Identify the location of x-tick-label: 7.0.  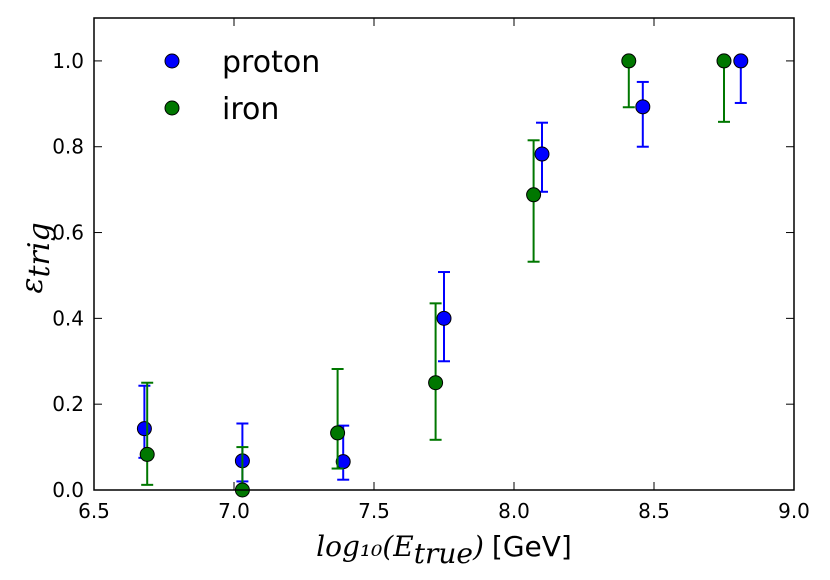
(234, 511).